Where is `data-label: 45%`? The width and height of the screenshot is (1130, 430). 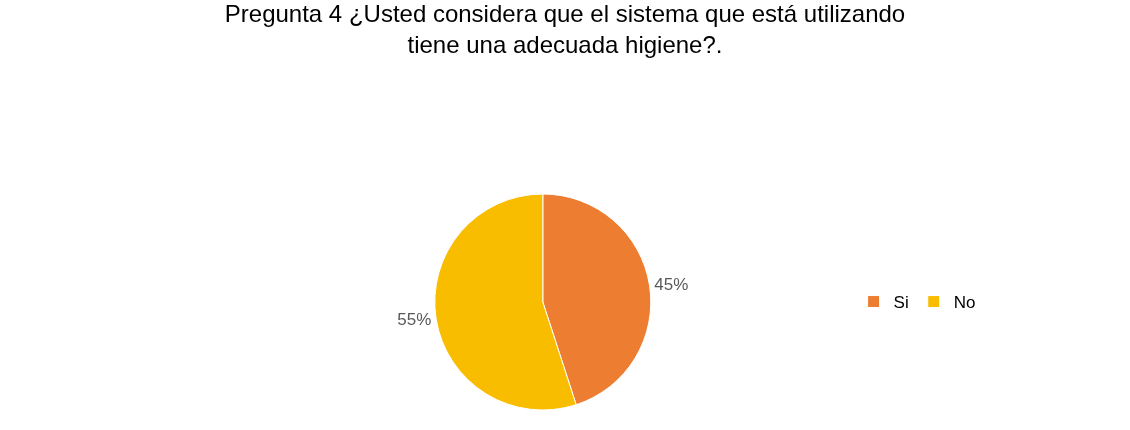
data-label: 45% is located at coordinates (671, 285).